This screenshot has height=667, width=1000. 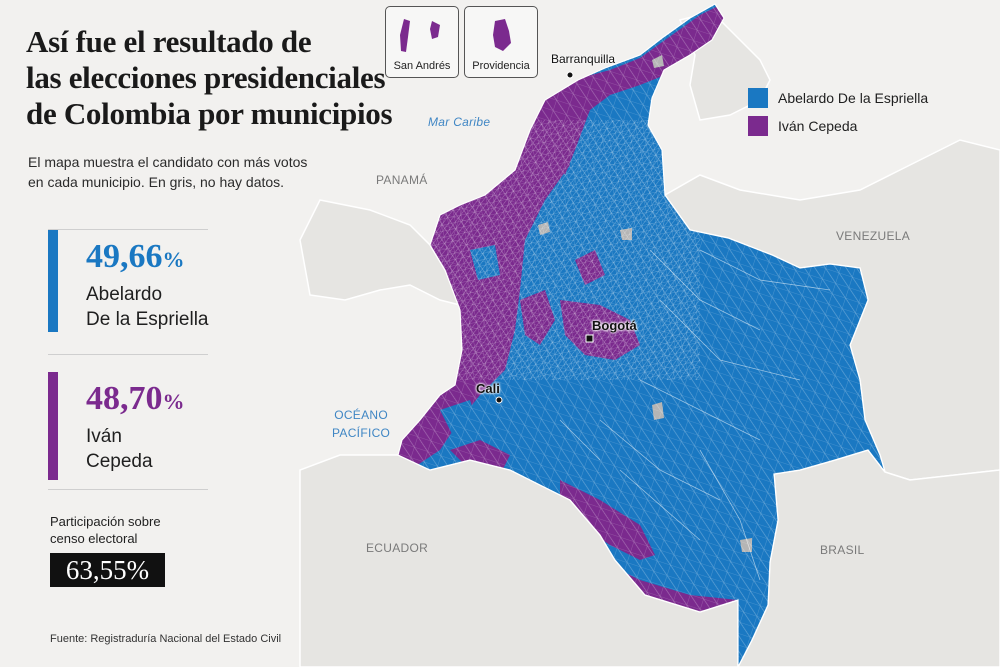 I want to click on legend-item: Iván Cepeda, so click(x=838, y=126).